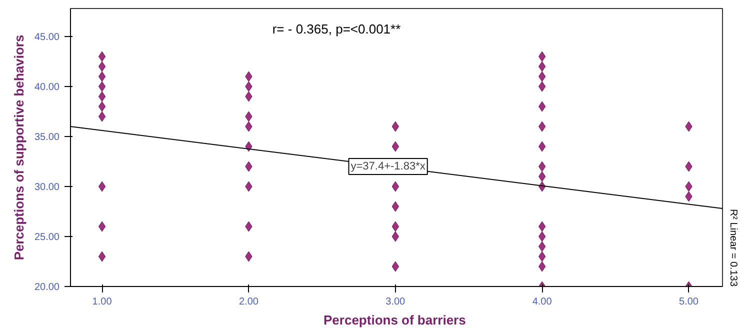 This screenshot has height=333, width=749. I want to click on x-tick-label: 4.00, so click(542, 302).